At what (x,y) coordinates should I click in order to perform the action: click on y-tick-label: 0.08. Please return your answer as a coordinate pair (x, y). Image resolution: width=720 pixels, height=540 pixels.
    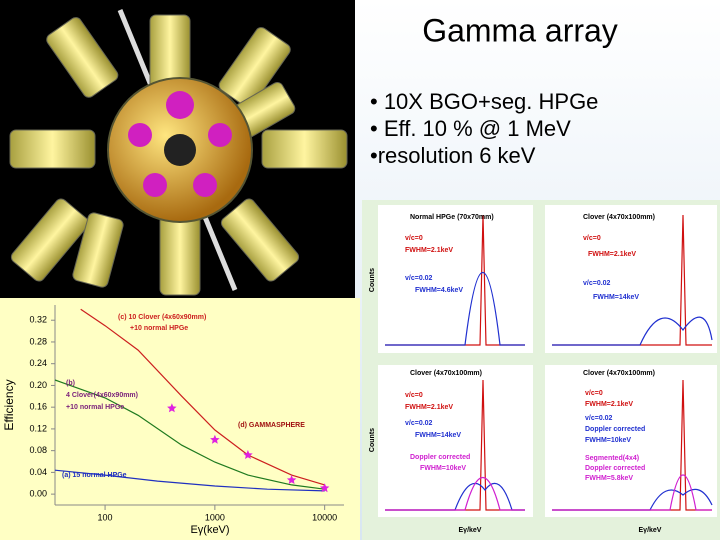
    Looking at the image, I should click on (38, 450).